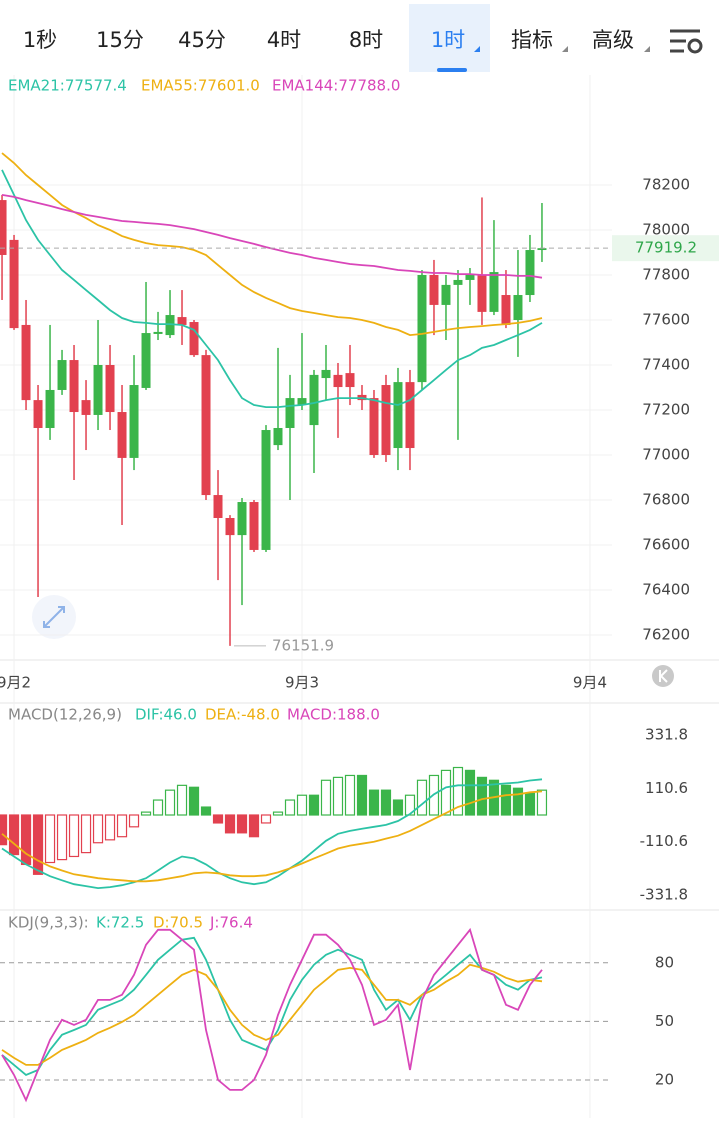 Image resolution: width=719 pixels, height=1121 pixels. I want to click on tab: 1秒, so click(40, 40).